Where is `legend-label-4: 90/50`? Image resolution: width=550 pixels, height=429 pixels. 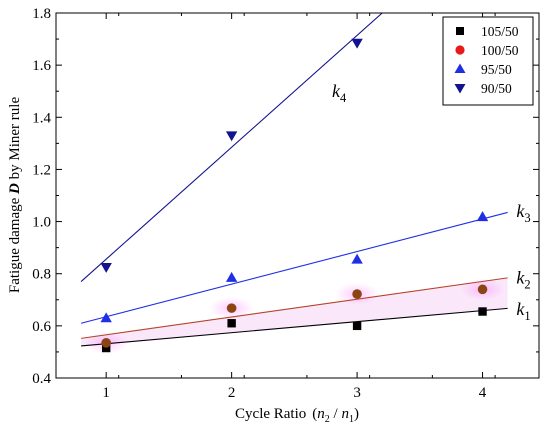
legend-label-4: 90/50 is located at coordinates (496, 88).